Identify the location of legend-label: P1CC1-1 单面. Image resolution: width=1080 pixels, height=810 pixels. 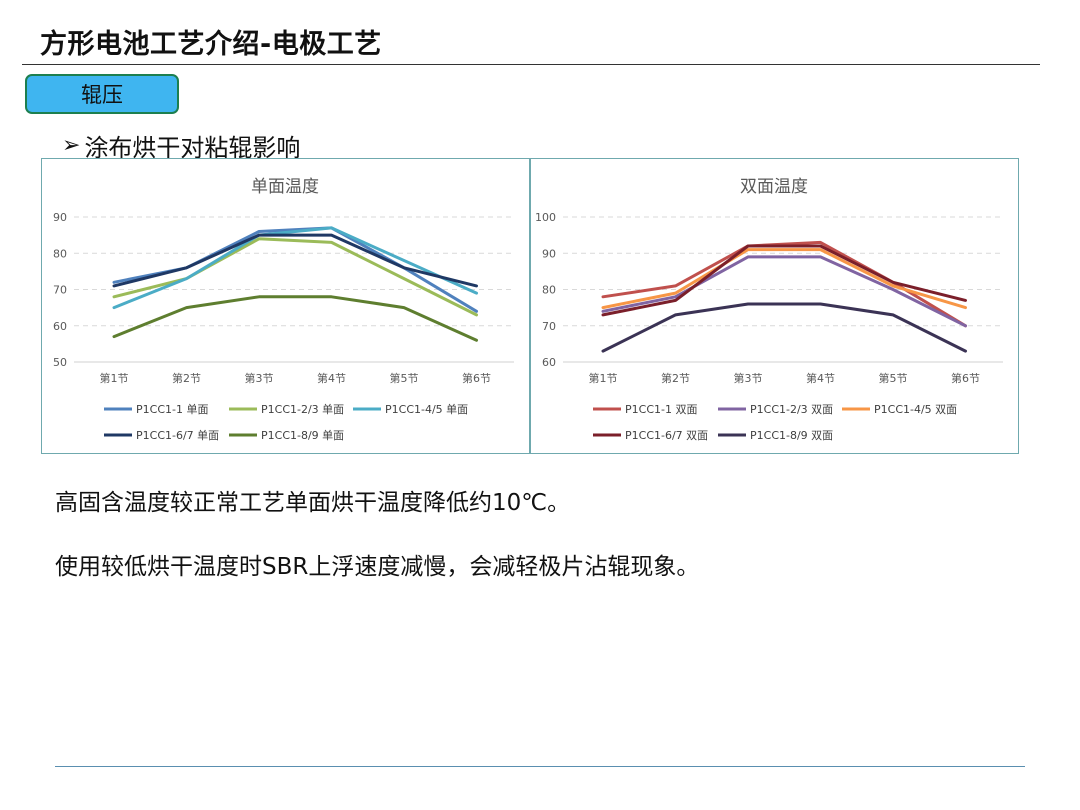
(172, 409).